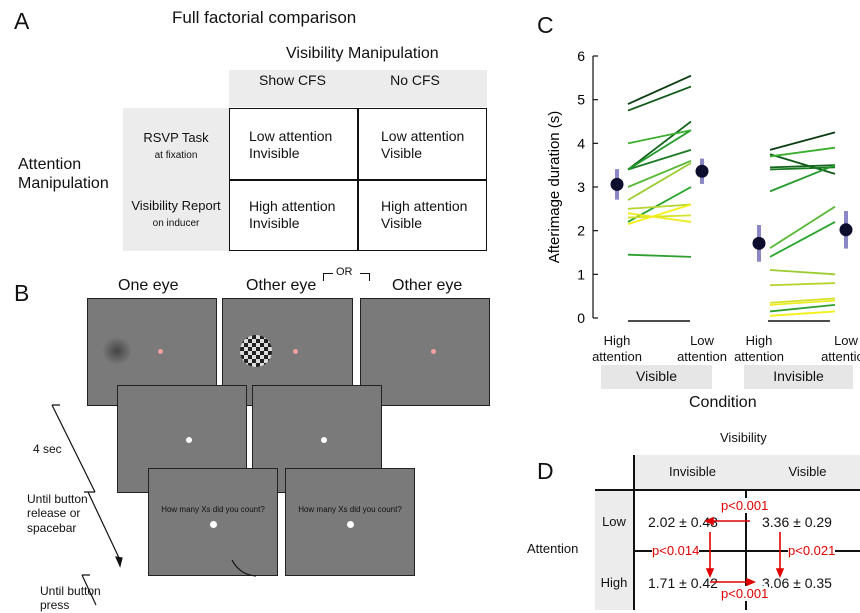 This screenshot has width=860, height=613. What do you see at coordinates (553, 548) in the screenshot?
I see `row-title: Attention` at bounding box center [553, 548].